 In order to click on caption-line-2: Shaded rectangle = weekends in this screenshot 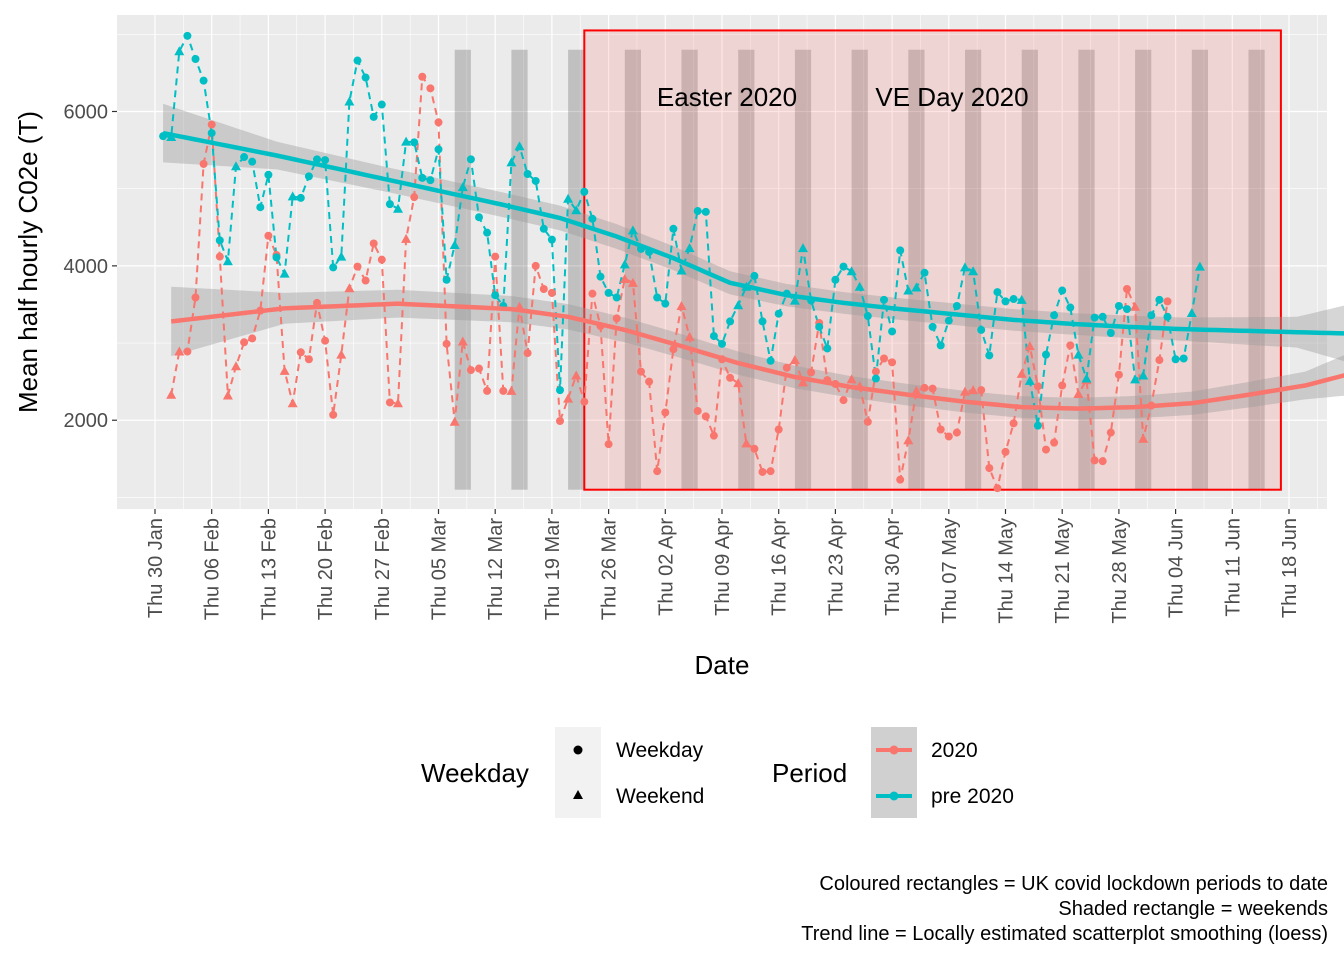, I will do `click(1193, 909)`.